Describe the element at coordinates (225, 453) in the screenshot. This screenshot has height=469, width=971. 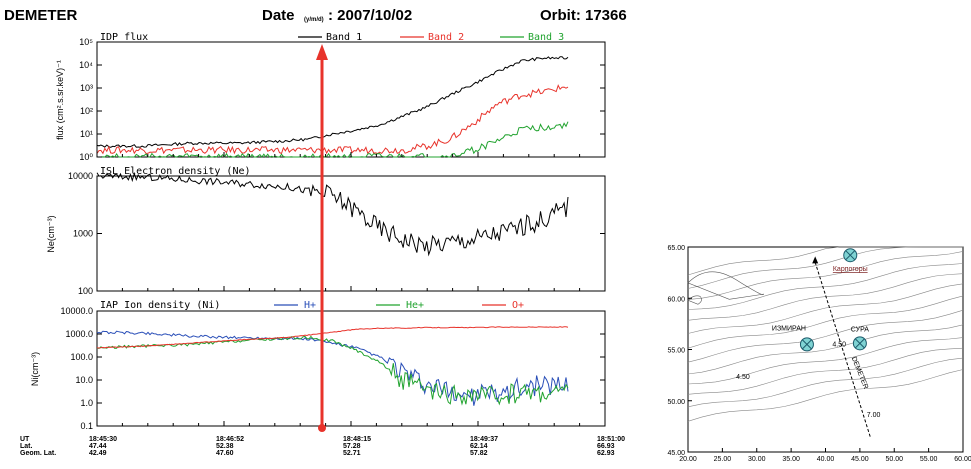
I see `x-column-value: 47.60` at that location.